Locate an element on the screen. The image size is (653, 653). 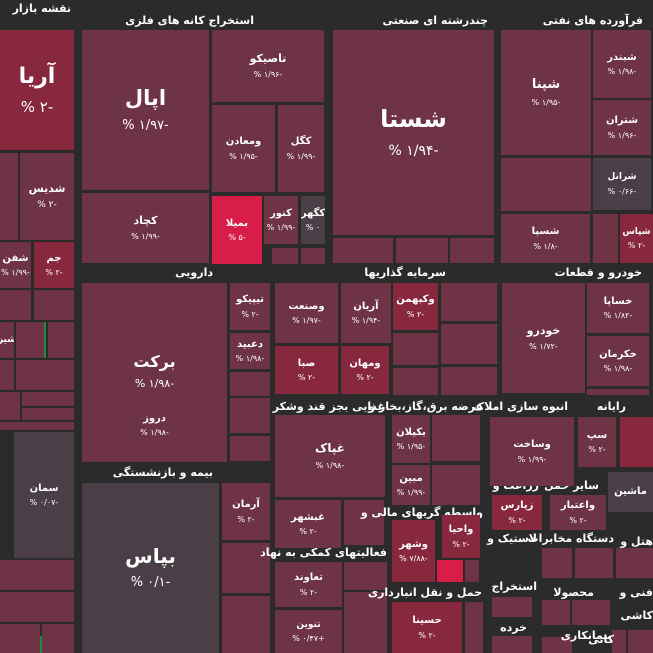
treemap-tile: زیارس -۲ % is located at coordinates (517, 512).